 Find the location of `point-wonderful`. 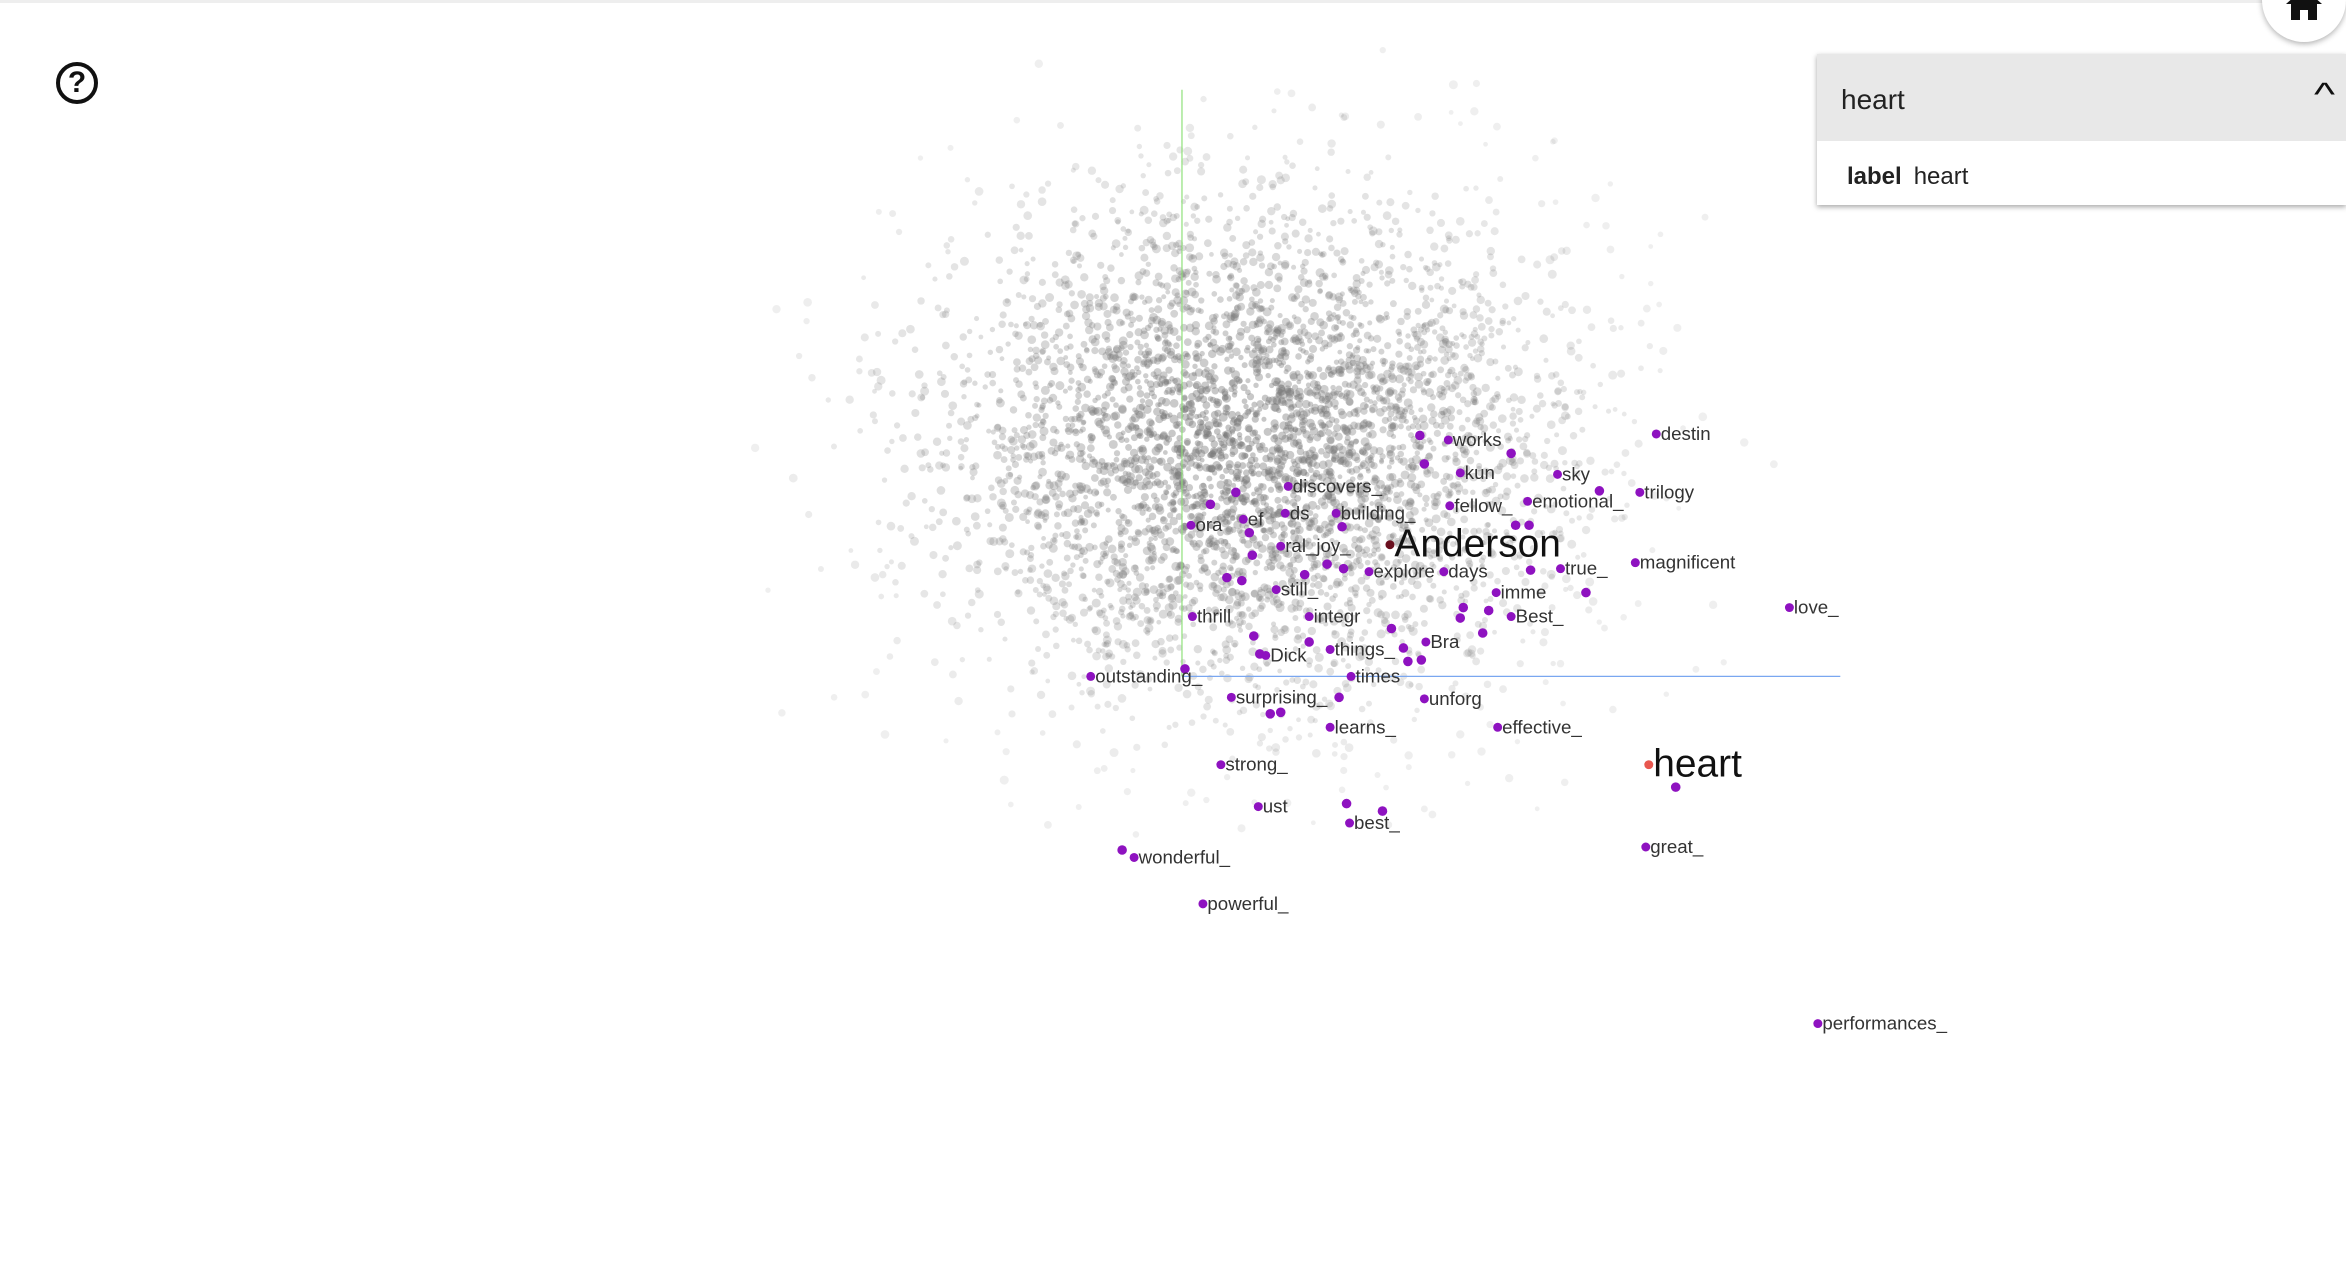

point-wonderful is located at coordinates (1134, 857).